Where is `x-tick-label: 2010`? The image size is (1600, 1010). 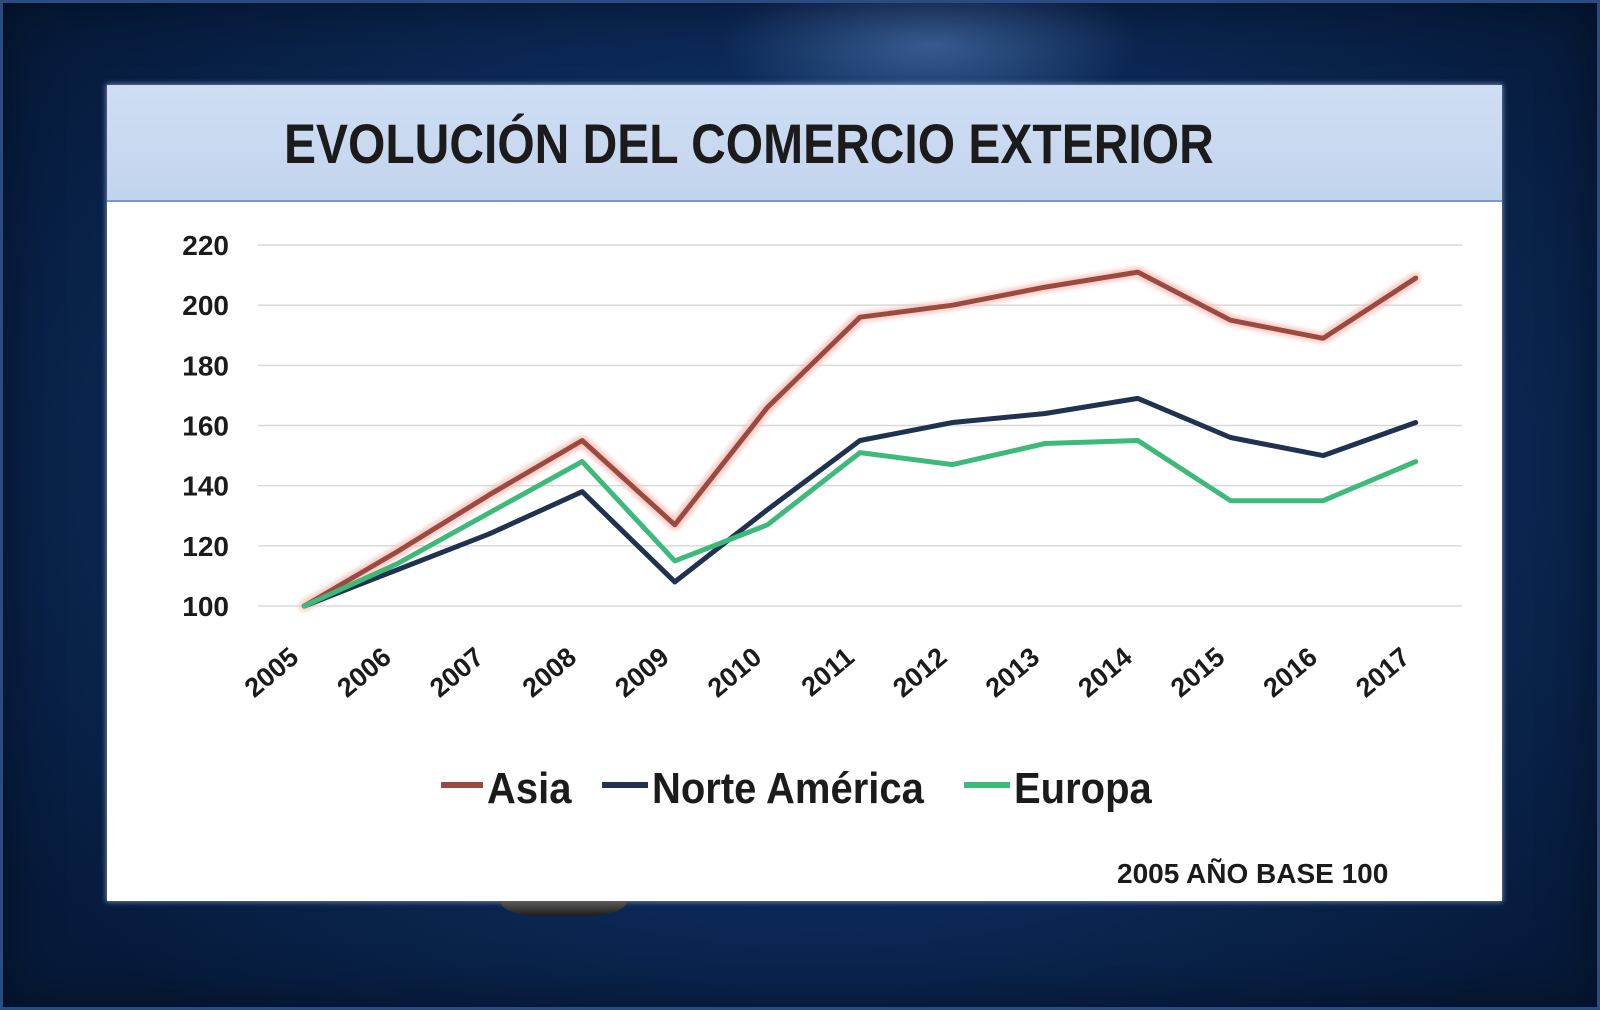 x-tick-label: 2010 is located at coordinates (734, 673).